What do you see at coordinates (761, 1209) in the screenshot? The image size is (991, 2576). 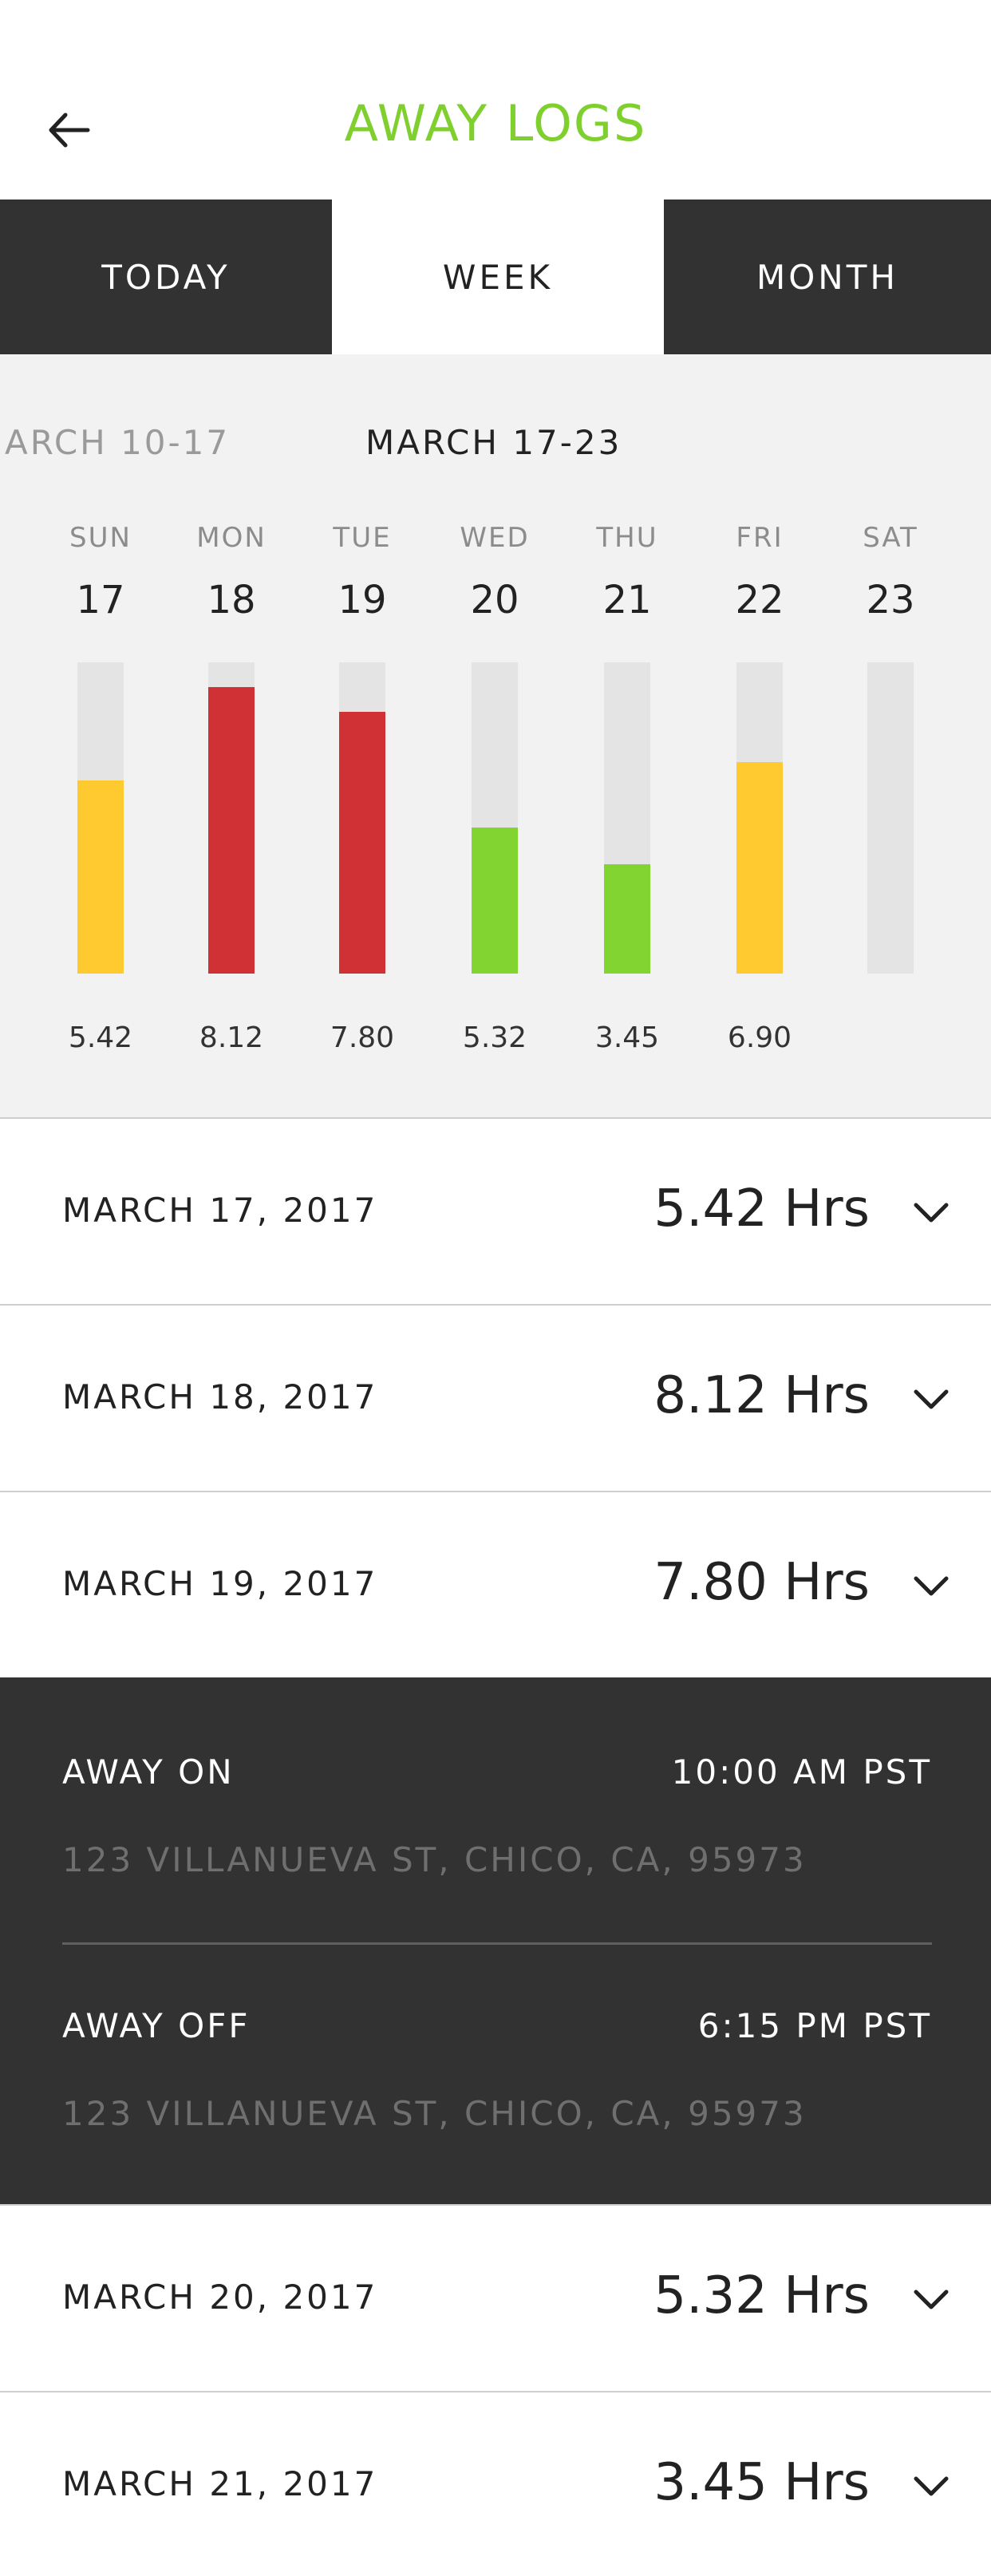 I see `log-hours: 5.42 Hrs` at bounding box center [761, 1209].